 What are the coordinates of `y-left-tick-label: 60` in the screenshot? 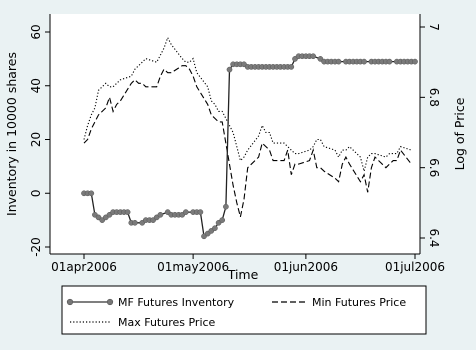 It's located at (36, 31).